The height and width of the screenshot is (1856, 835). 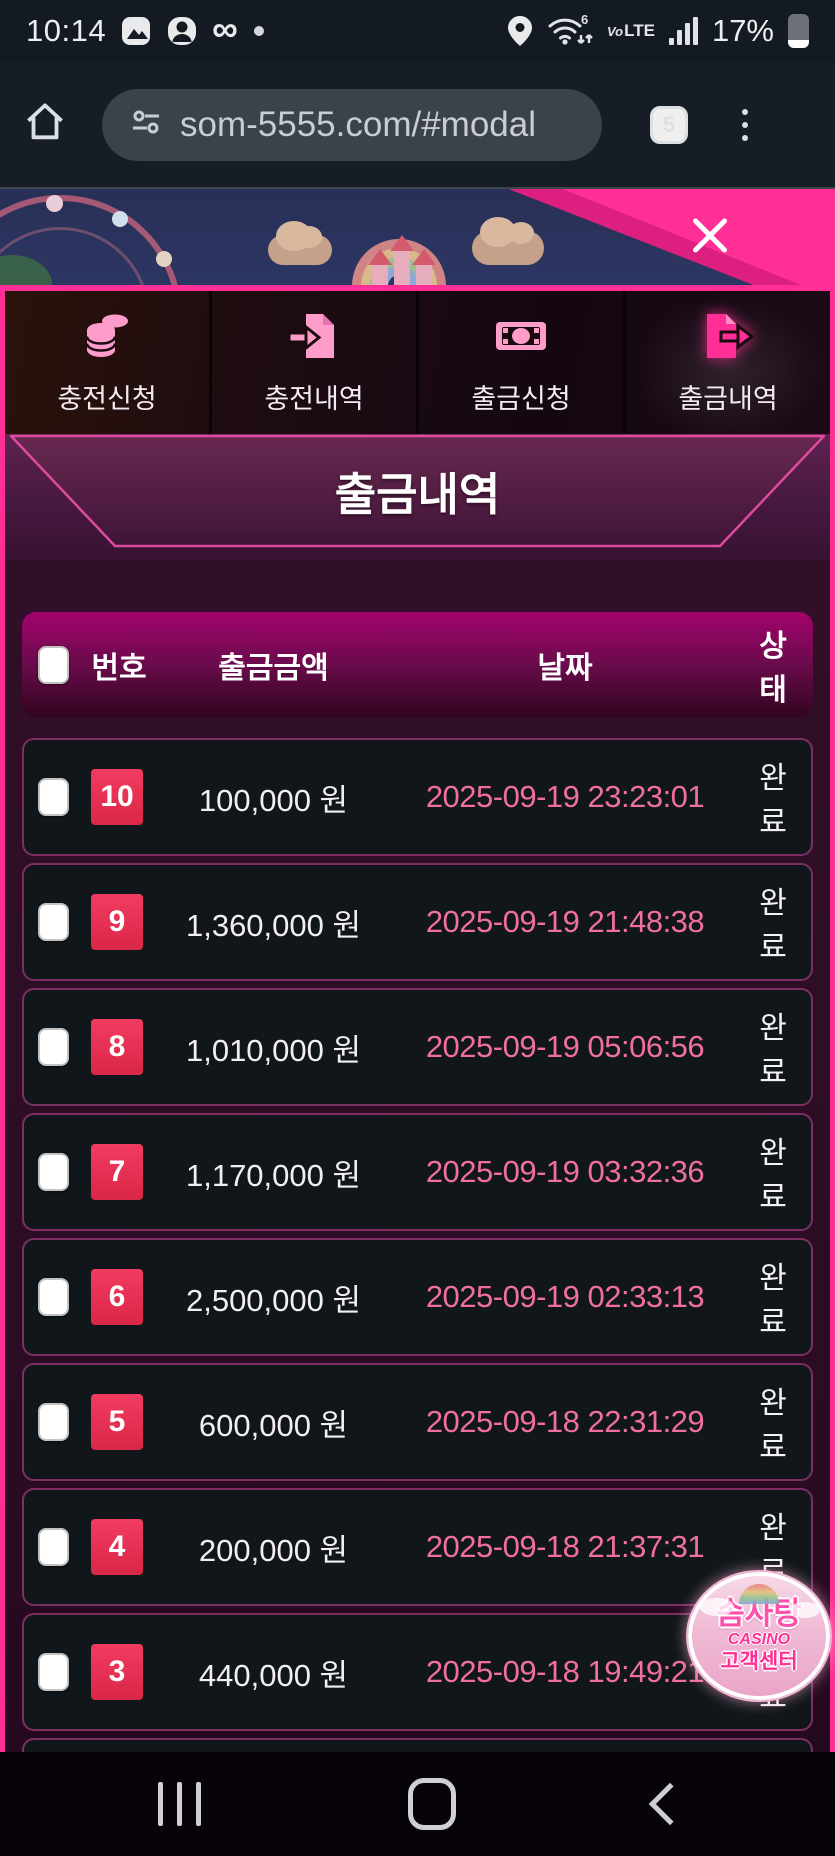 I want to click on modal-tabs: 충전신청 충전내역, so click(x=417, y=362).